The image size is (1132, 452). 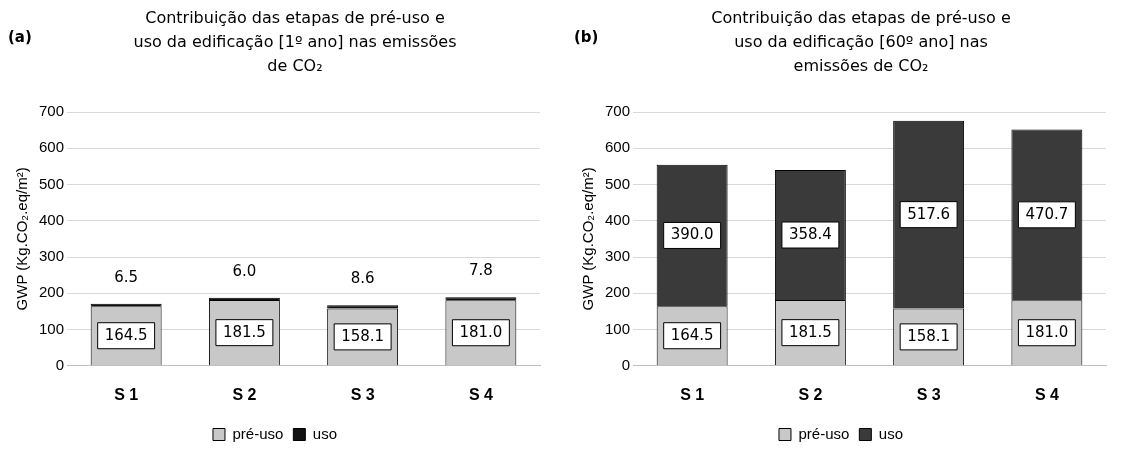 I want to click on data-label: 358.4, so click(x=810, y=233).